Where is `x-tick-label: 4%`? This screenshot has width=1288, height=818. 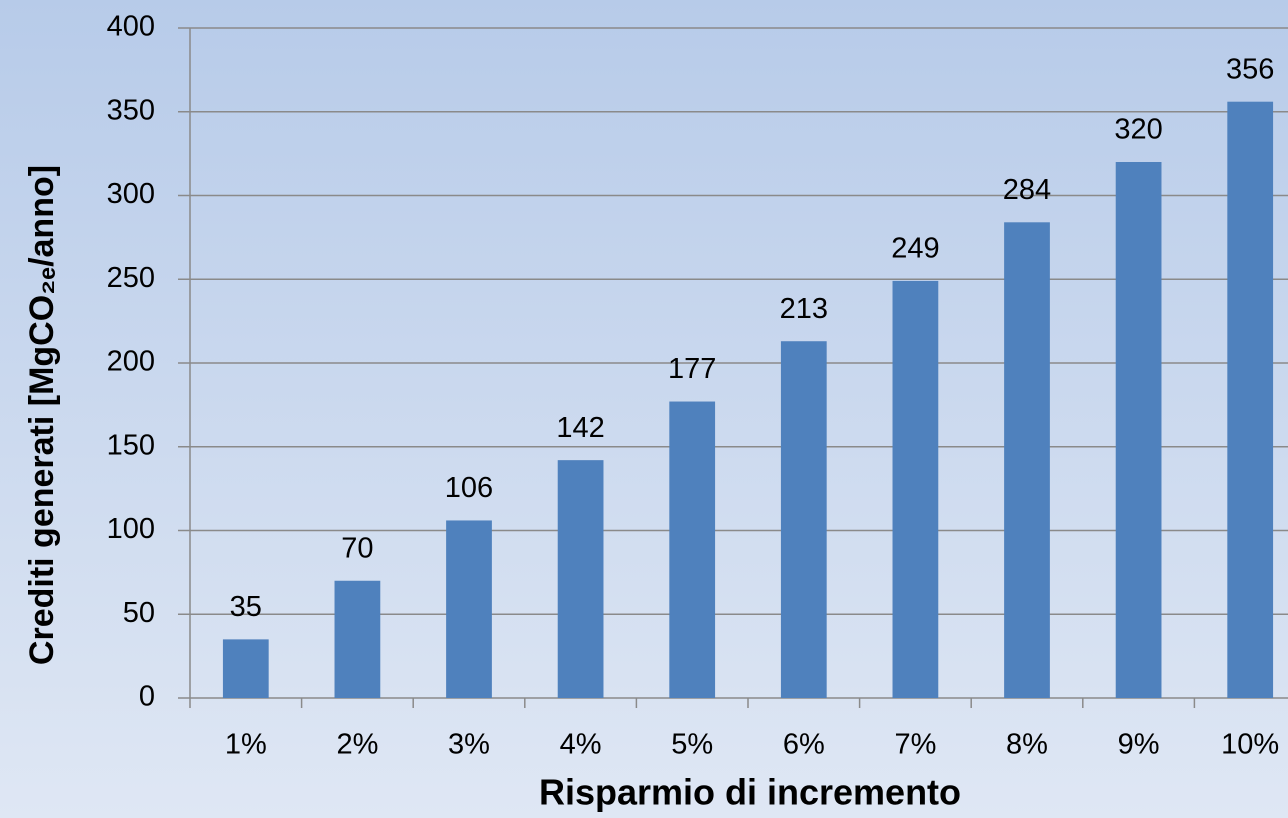
x-tick-label: 4% is located at coordinates (581, 745).